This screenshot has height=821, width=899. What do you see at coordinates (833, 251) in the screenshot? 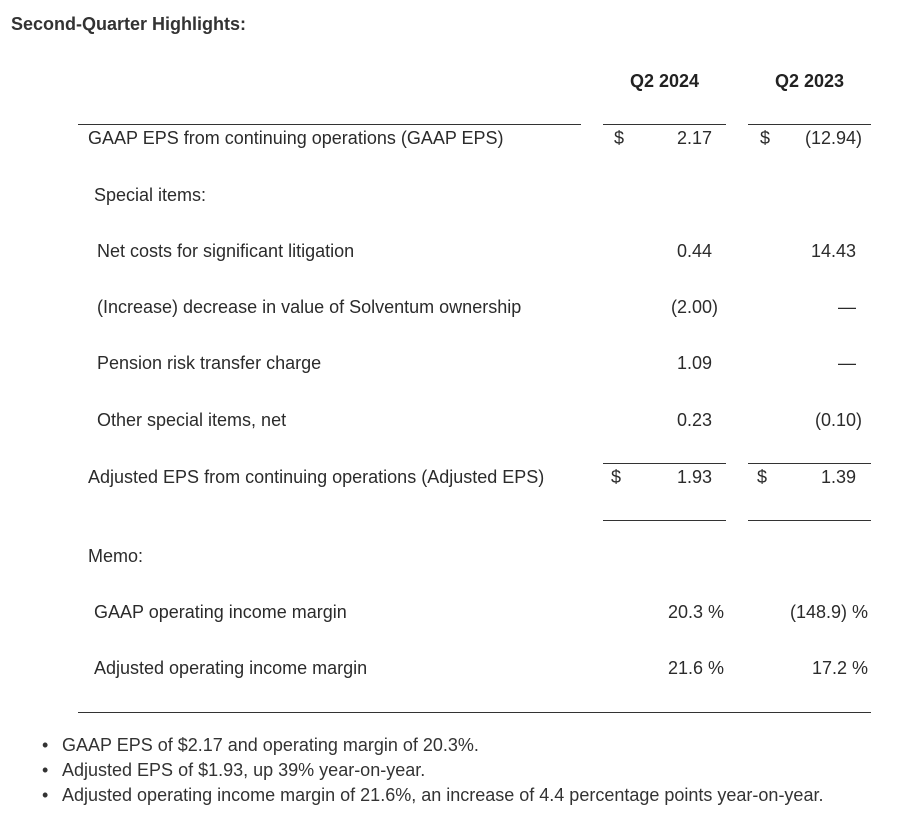
I see `value-litigation-q2-2023: 14.43` at bounding box center [833, 251].